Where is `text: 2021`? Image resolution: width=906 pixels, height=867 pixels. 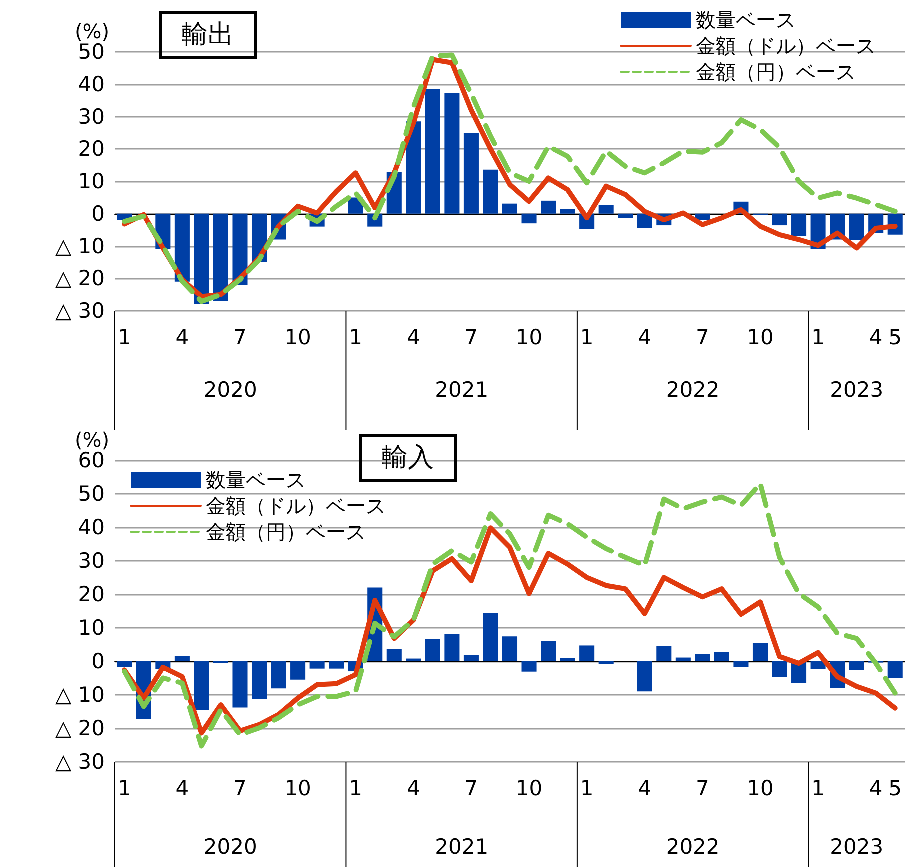 text: 2021 is located at coordinates (462, 847).